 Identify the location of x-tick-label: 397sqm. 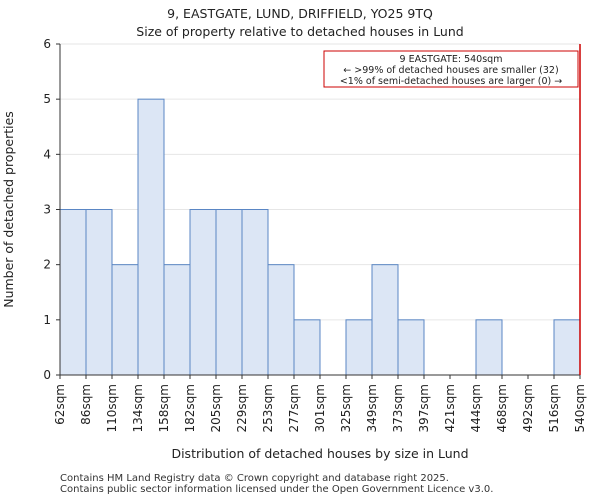
(424, 408).